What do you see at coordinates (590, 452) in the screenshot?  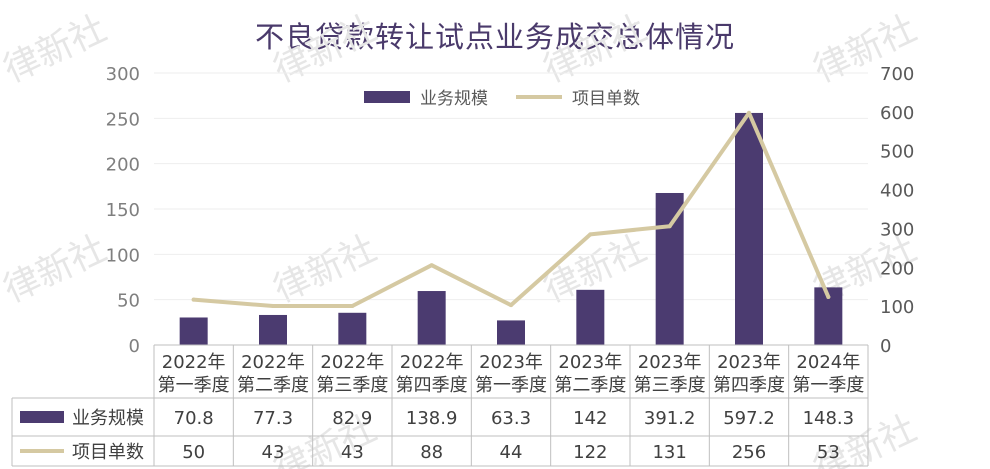 I see `table-value-line: 122` at bounding box center [590, 452].